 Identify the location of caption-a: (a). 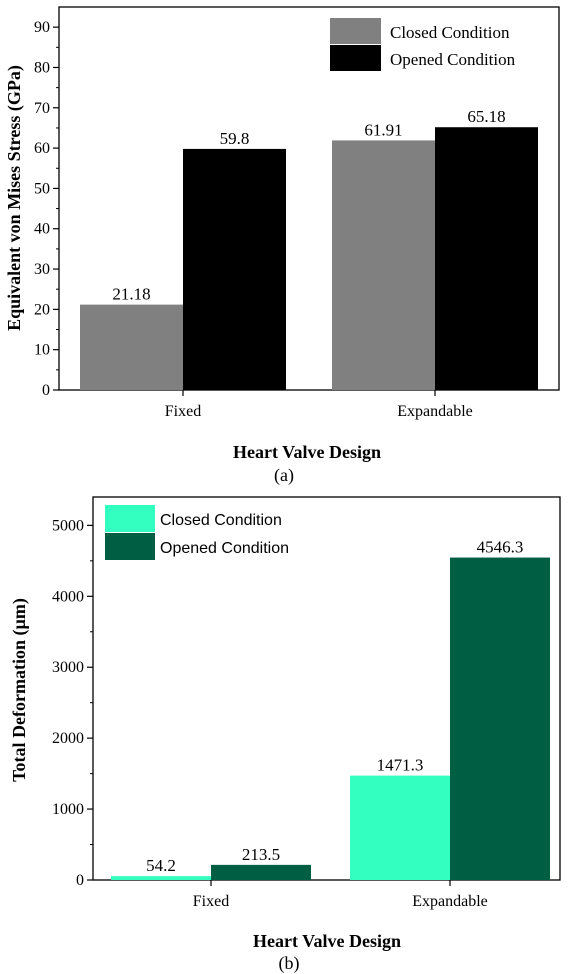
(284, 475).